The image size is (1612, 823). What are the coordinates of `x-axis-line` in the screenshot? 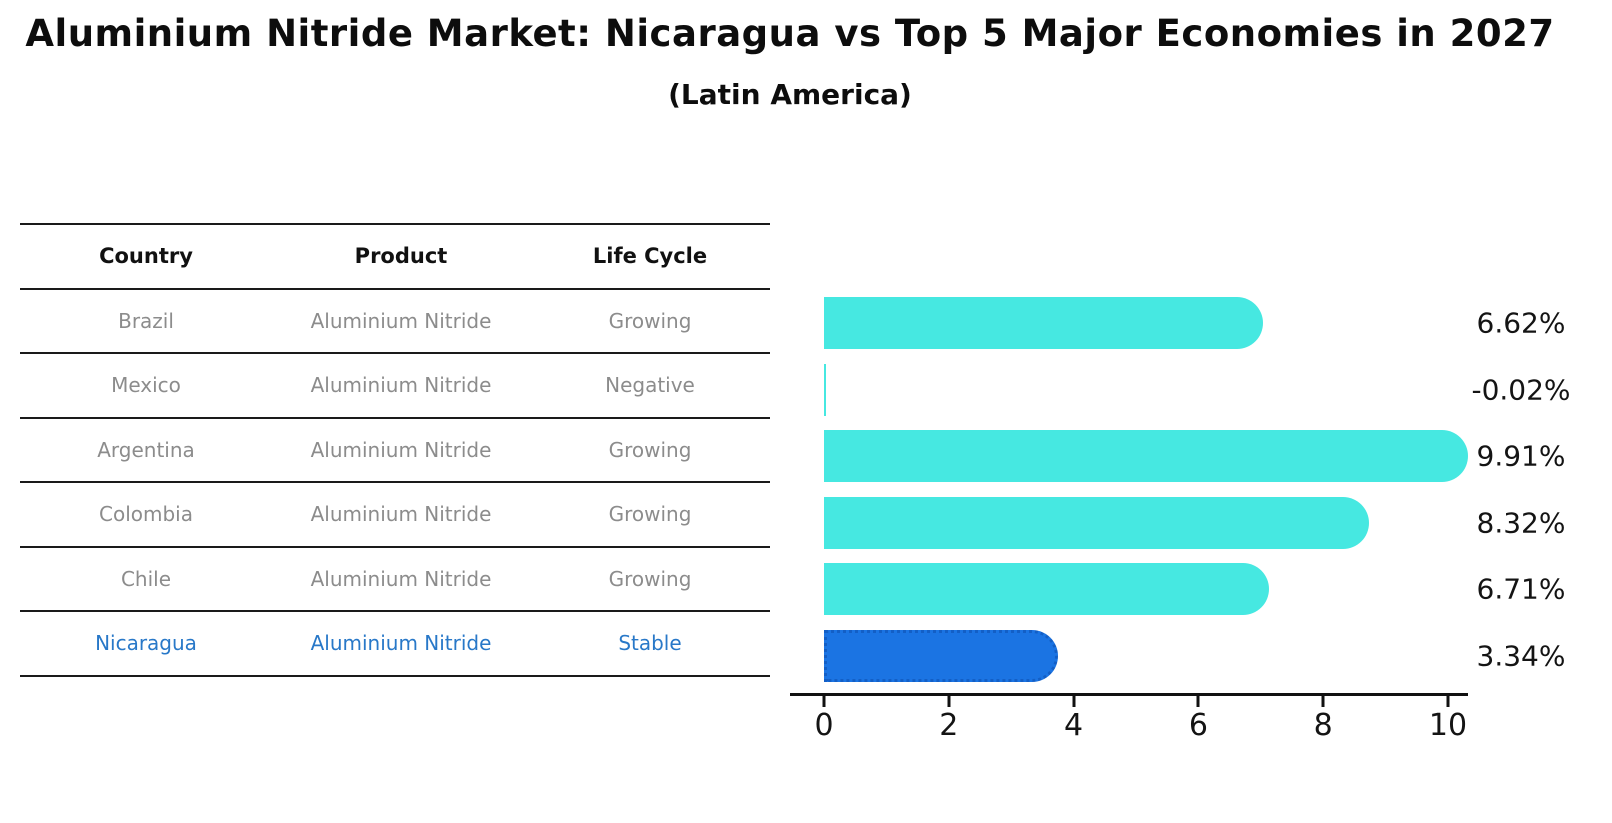 It's located at (1129, 694).